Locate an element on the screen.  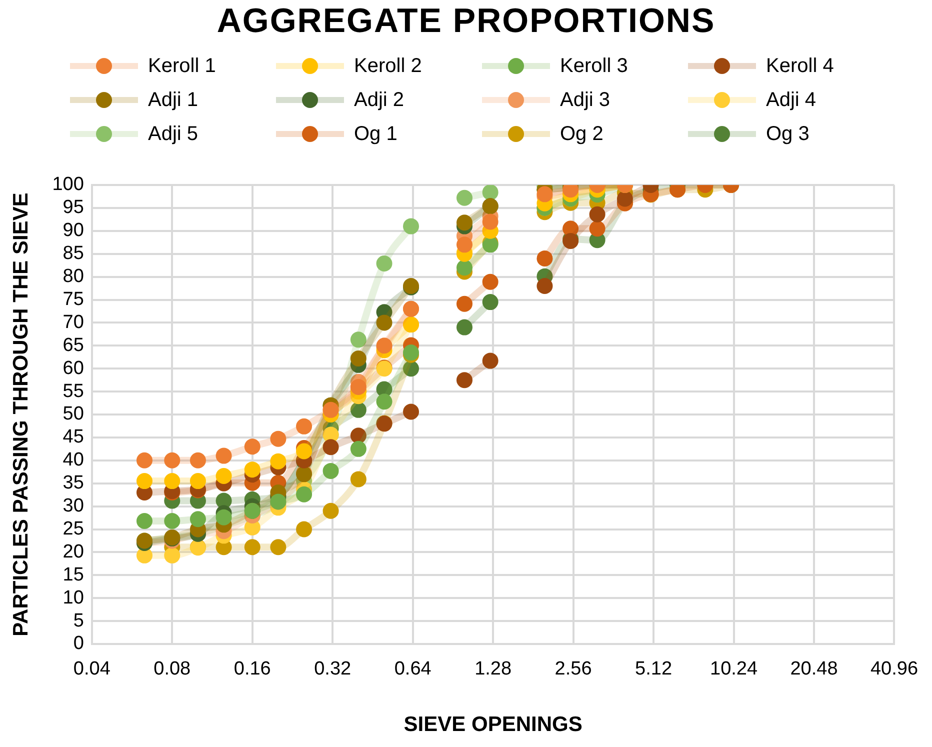
y-tick-label: 35 is located at coordinates (73, 483).